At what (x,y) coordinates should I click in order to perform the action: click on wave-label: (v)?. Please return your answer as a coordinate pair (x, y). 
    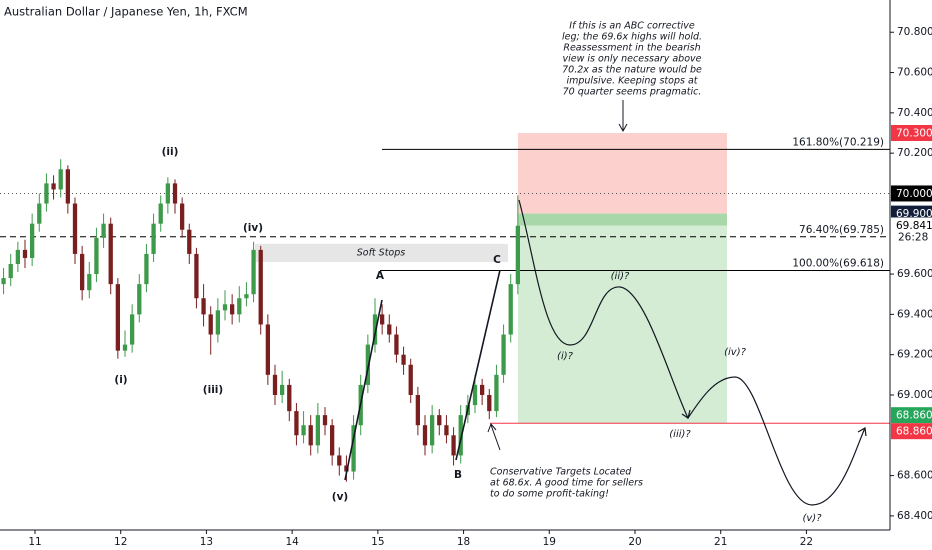
    Looking at the image, I should click on (812, 518).